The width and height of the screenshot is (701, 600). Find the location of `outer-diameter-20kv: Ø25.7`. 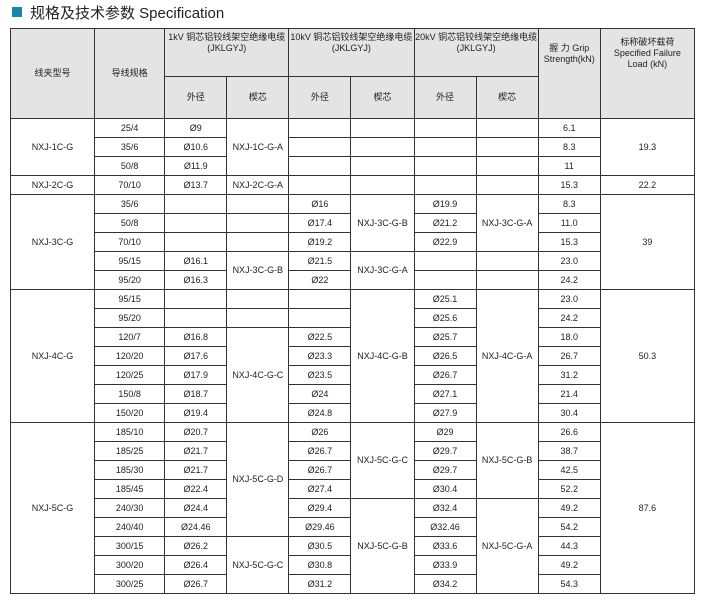

outer-diameter-20kv: Ø25.7 is located at coordinates (445, 337).